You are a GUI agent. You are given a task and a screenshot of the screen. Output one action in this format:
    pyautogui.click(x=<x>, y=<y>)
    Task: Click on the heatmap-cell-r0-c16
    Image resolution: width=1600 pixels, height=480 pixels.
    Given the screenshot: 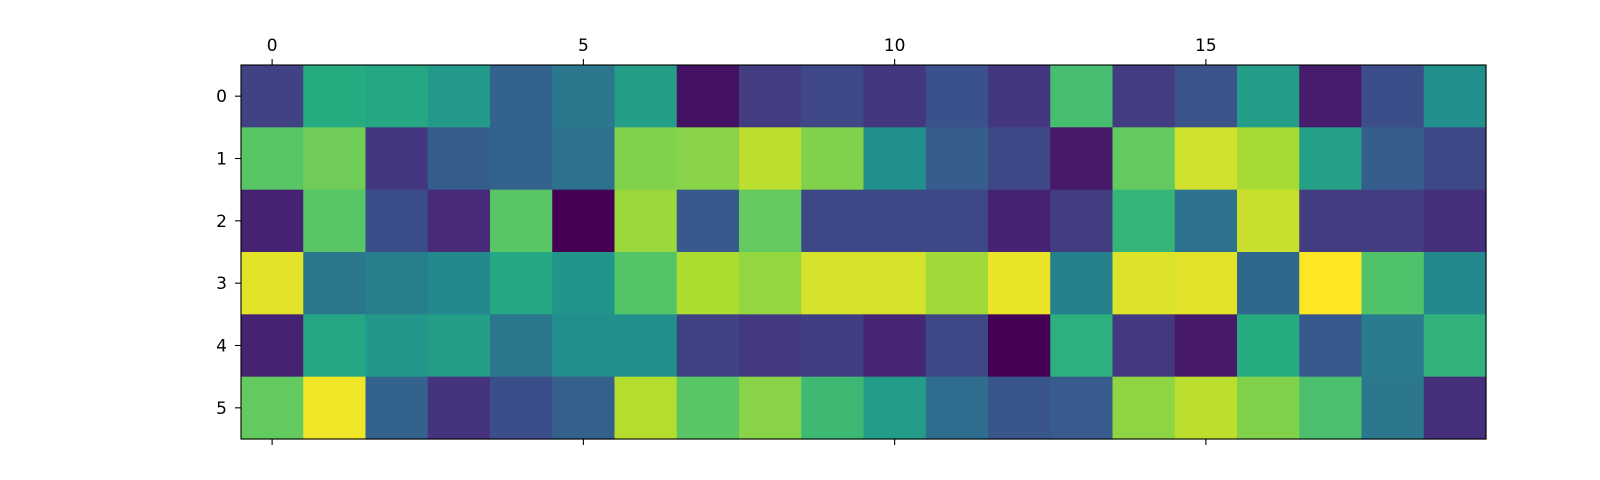 What is the action you would take?
    pyautogui.click(x=1268, y=96)
    